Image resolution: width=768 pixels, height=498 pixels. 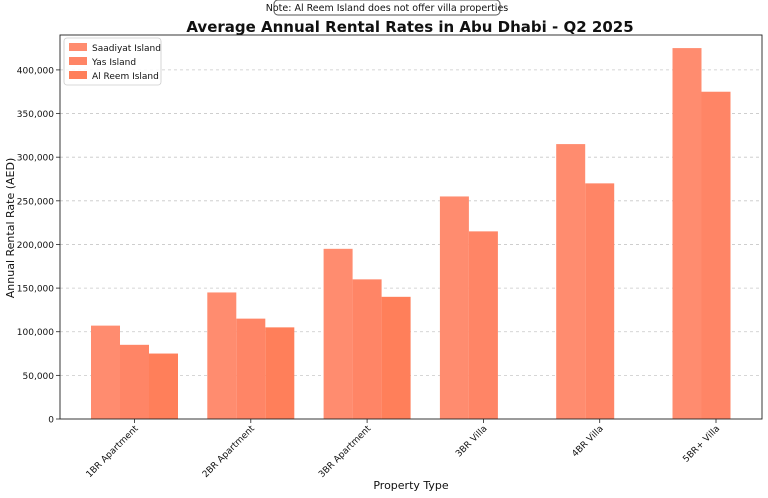 I want to click on x-tick-label: 1BR Apartment, so click(x=113, y=452).